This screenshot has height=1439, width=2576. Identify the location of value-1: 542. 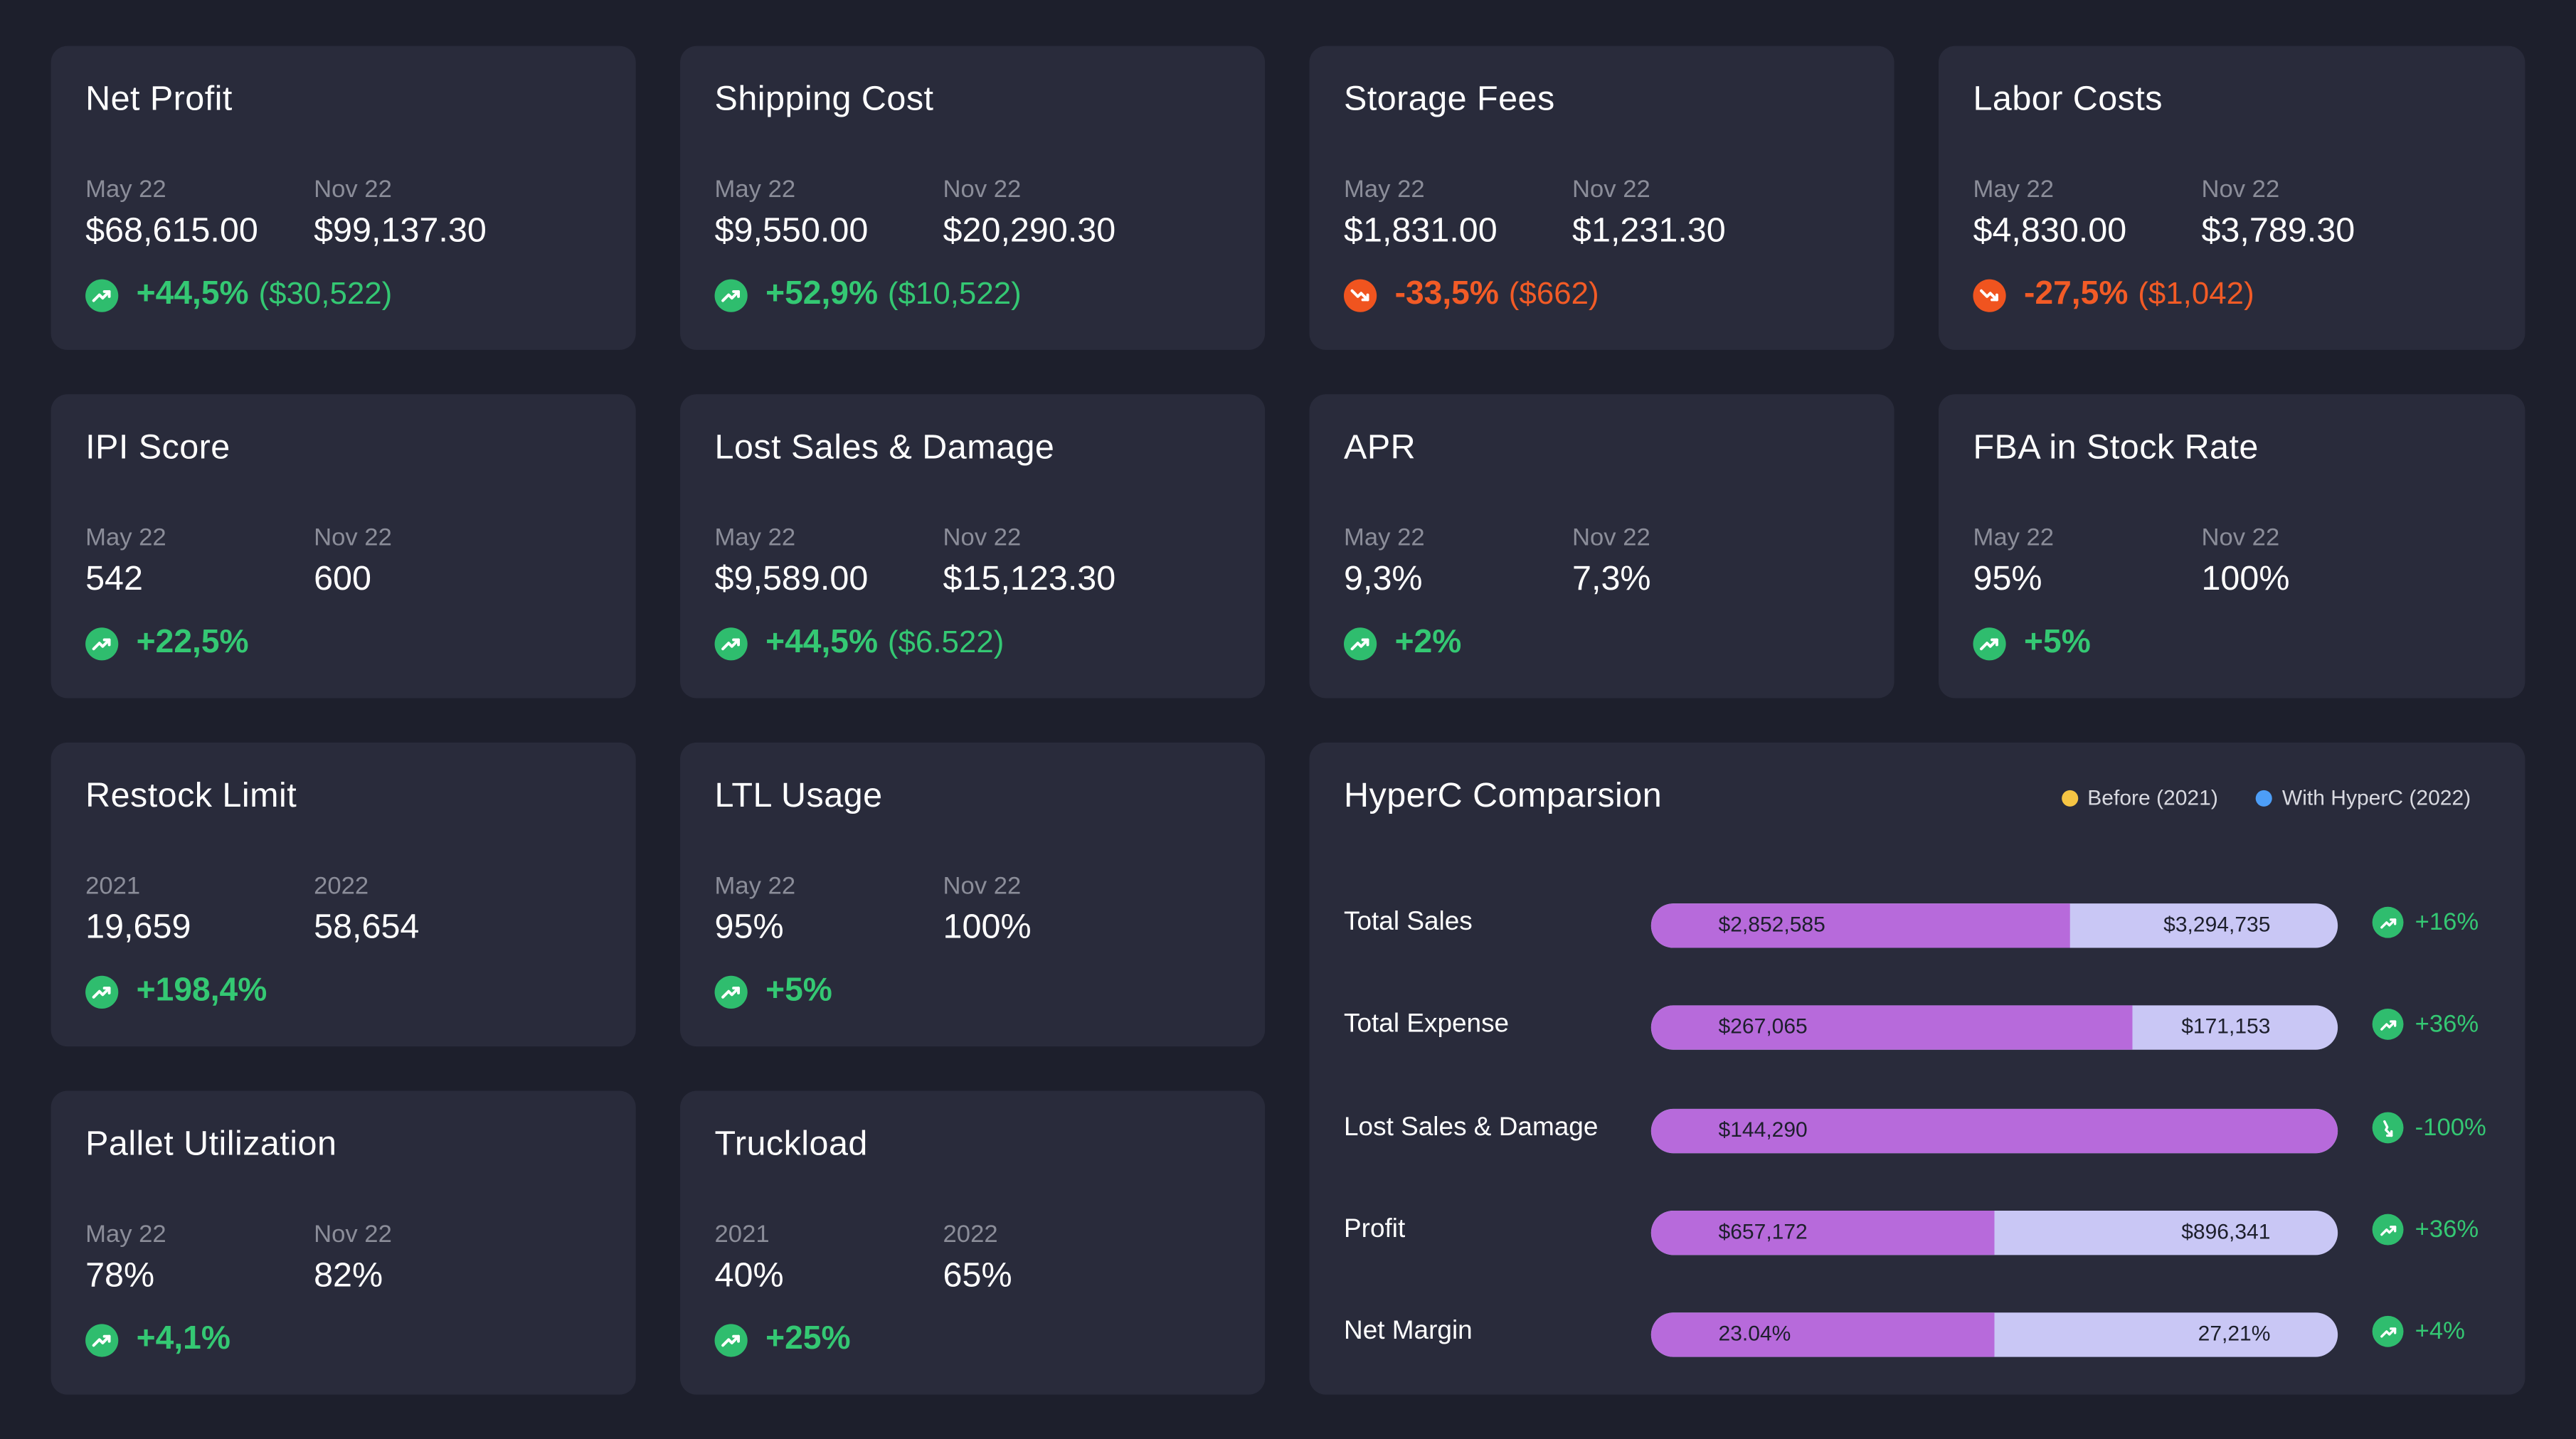
(114, 579).